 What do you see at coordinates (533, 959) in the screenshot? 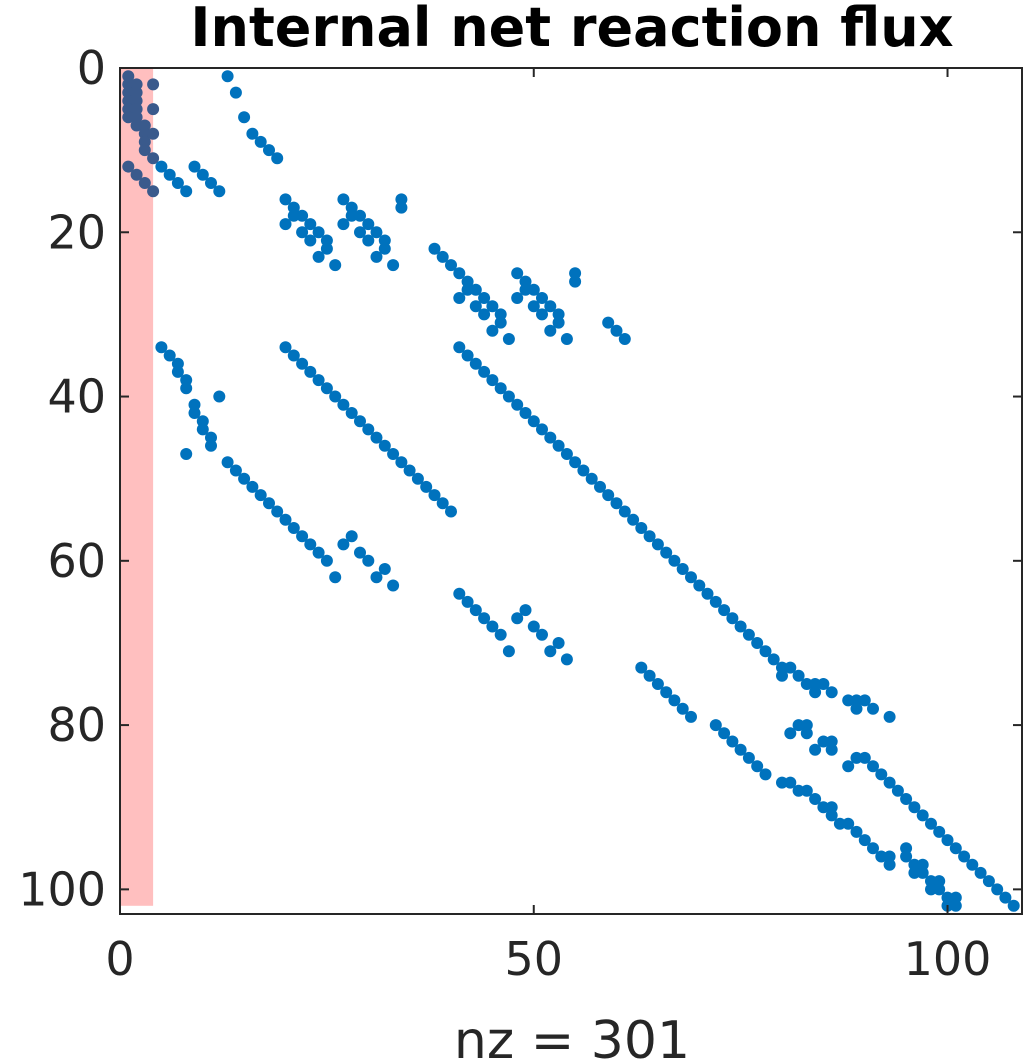
I see `x-tick-label: 50` at bounding box center [533, 959].